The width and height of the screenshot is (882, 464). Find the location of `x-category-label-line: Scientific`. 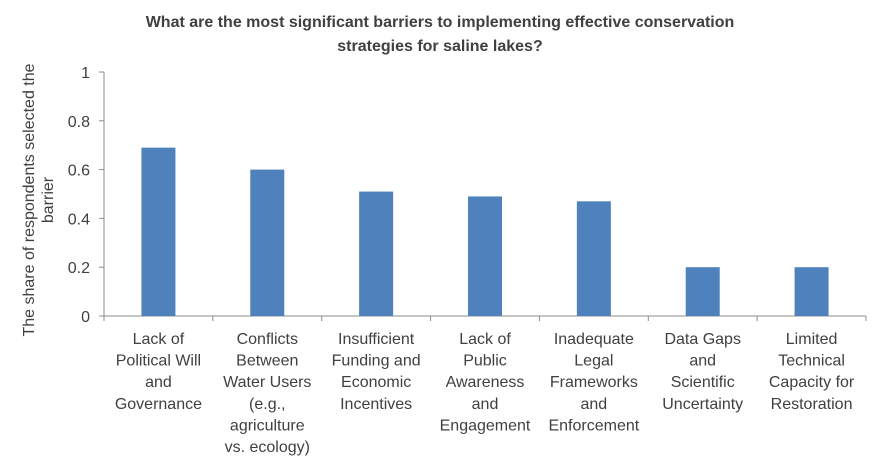

x-category-label-line: Scientific is located at coordinates (703, 382).